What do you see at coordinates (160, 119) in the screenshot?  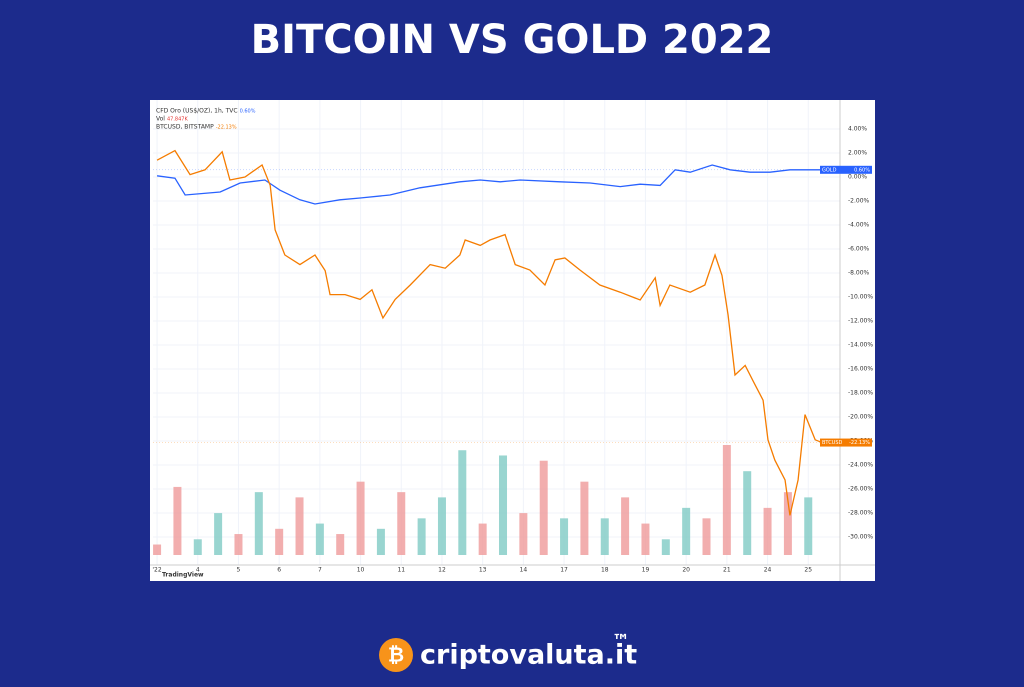 I see `legend-entry: Vol` at bounding box center [160, 119].